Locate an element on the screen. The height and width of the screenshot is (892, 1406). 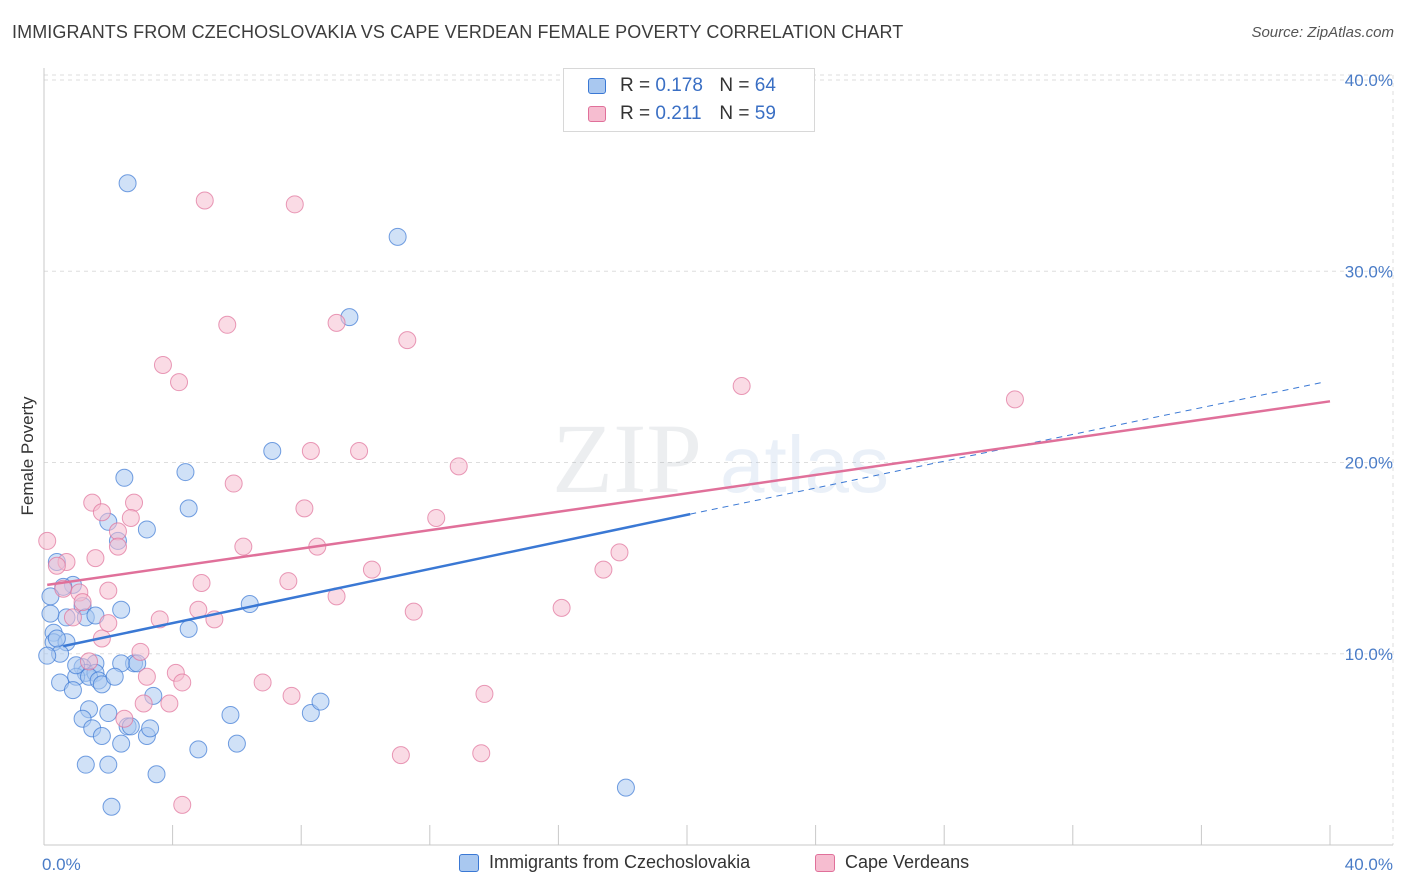
legend-r-value: 0.178 is located at coordinates (679, 85).